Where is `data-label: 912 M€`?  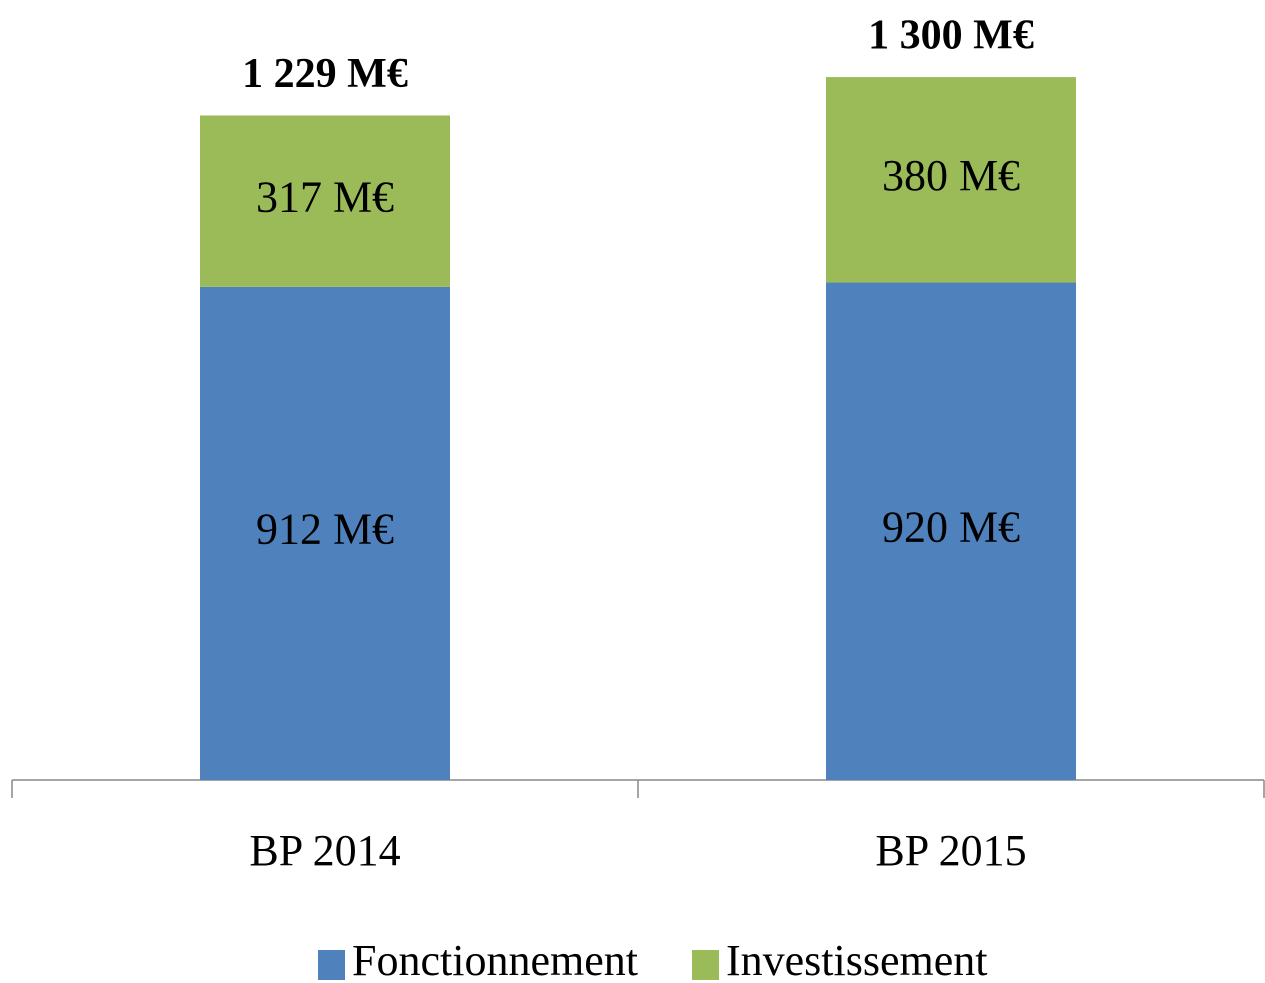 data-label: 912 M€ is located at coordinates (325, 529).